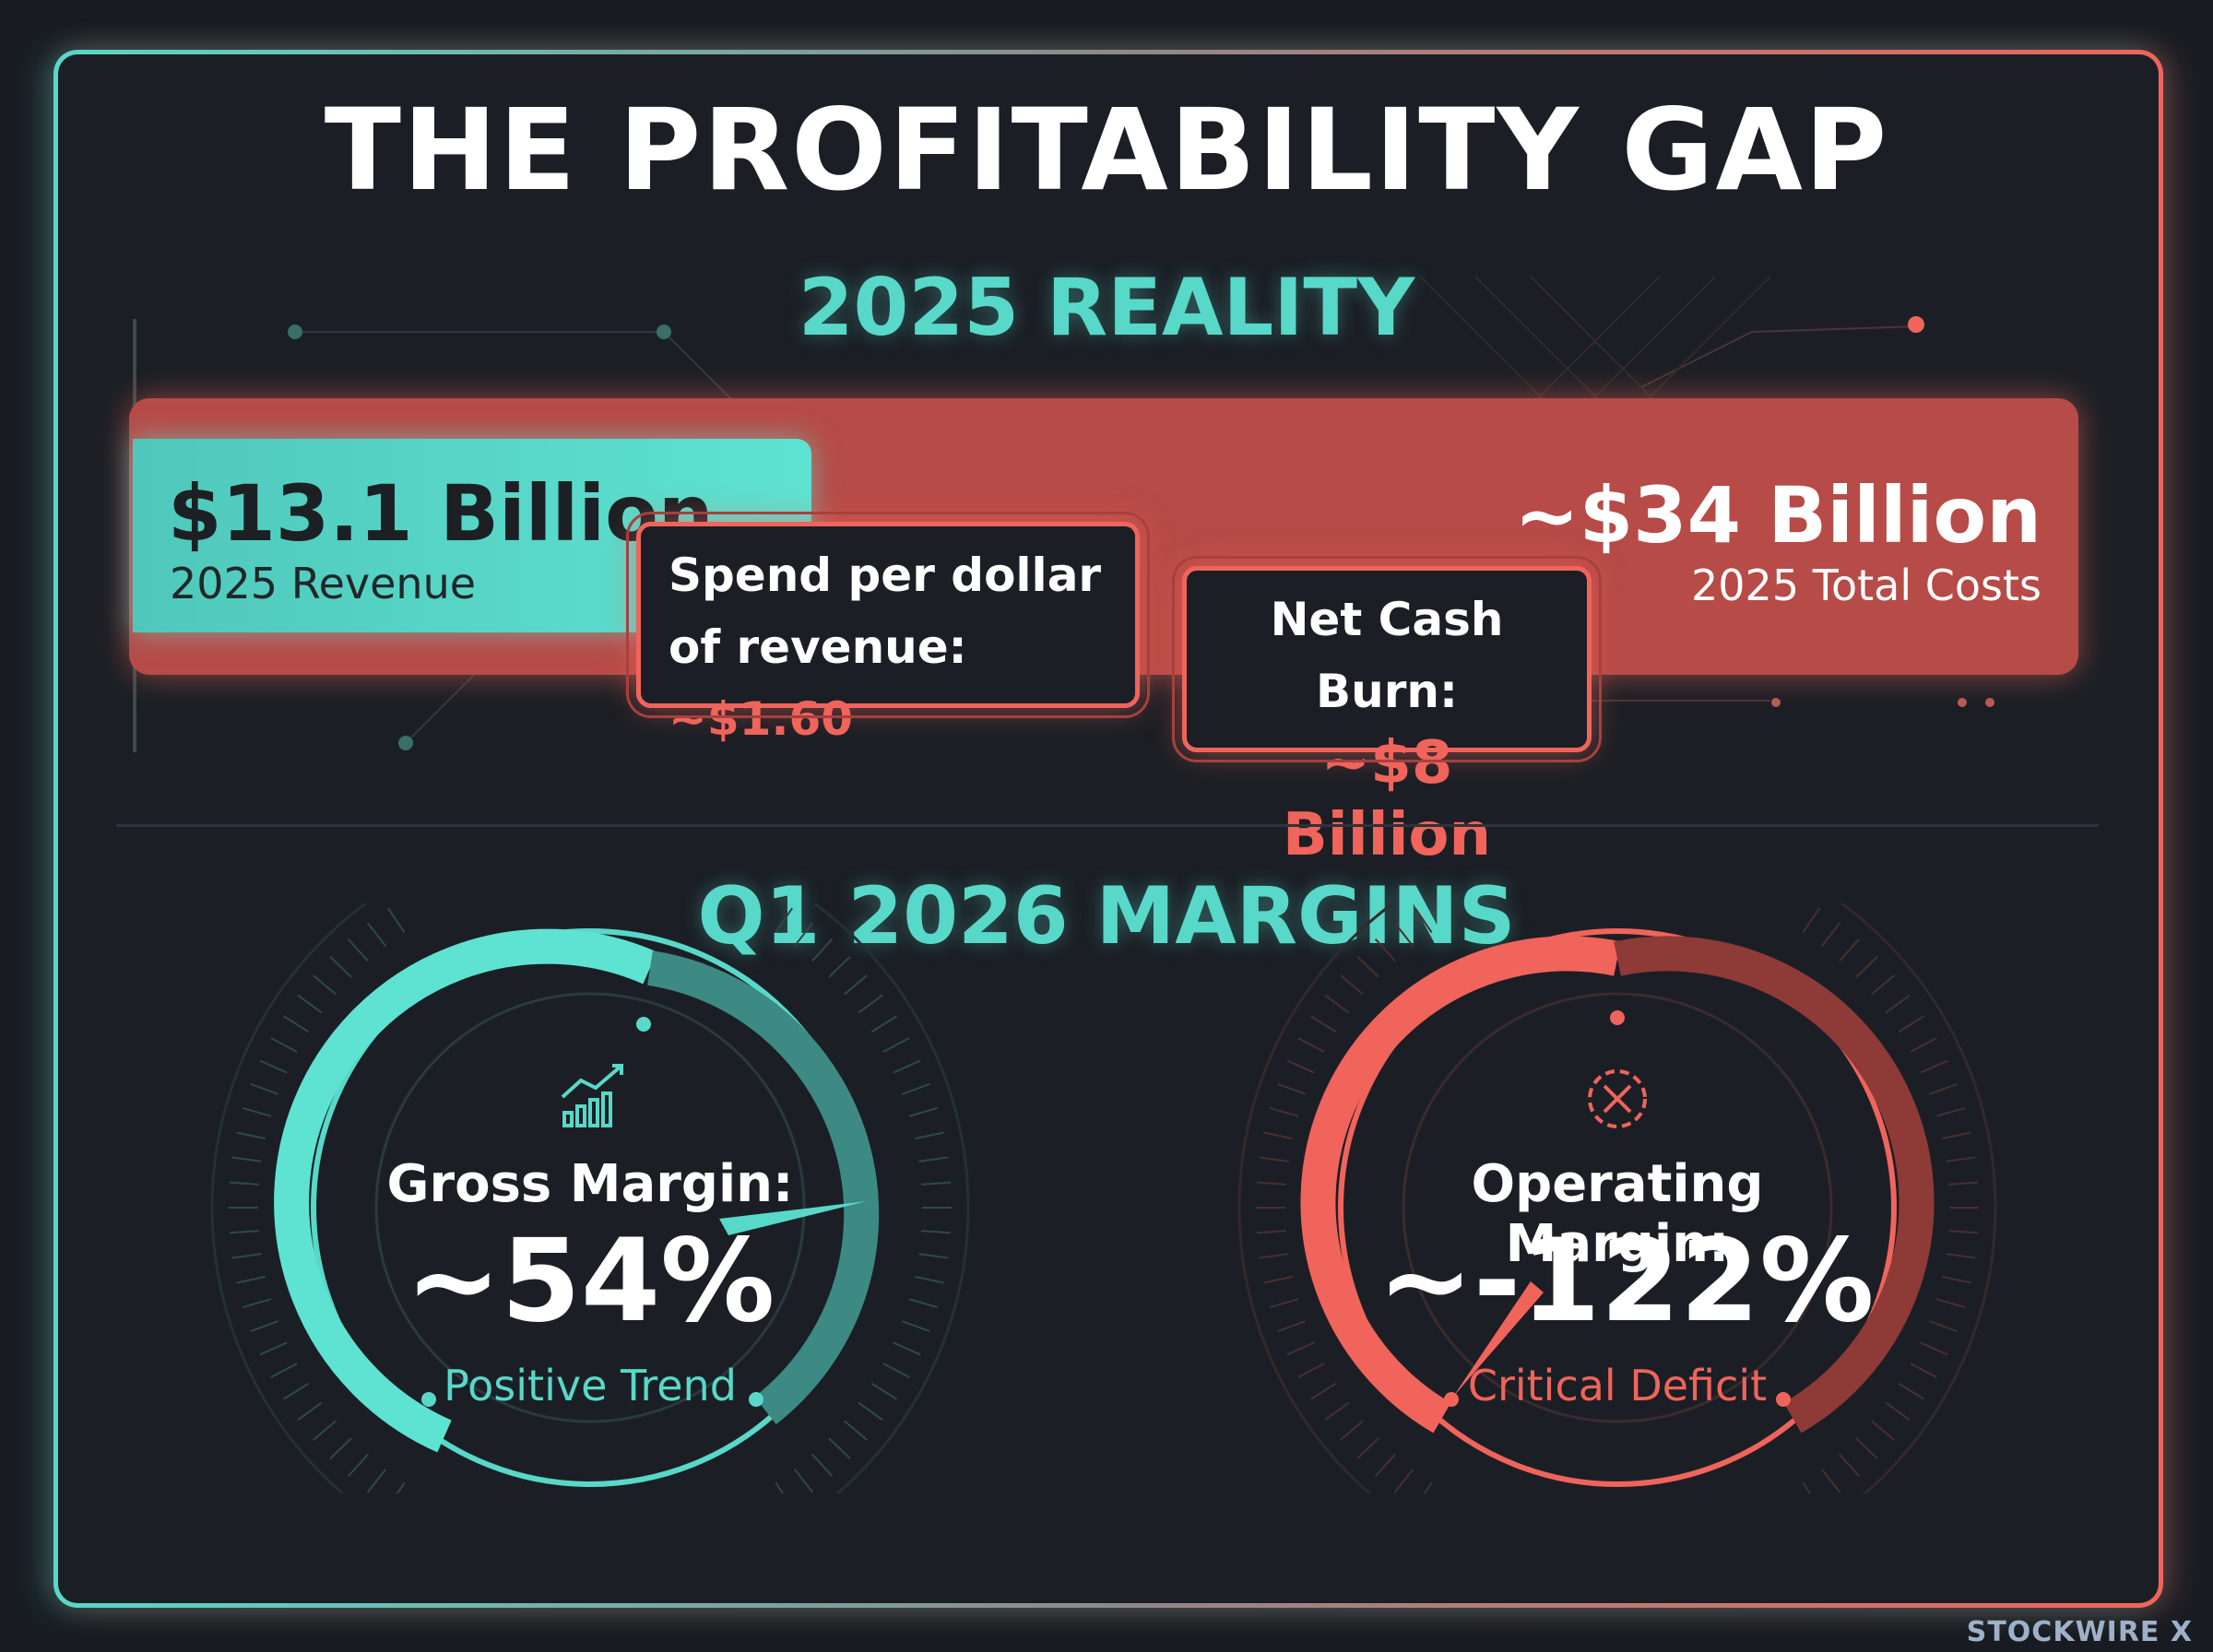  I want to click on burn-callout-value: ~$8 Billion, so click(1387, 799).